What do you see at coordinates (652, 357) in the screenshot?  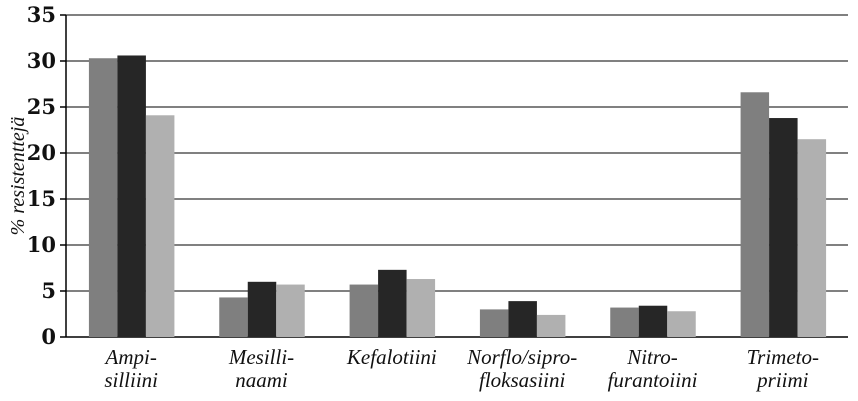 I see `category-label-line: Nitro-` at bounding box center [652, 357].